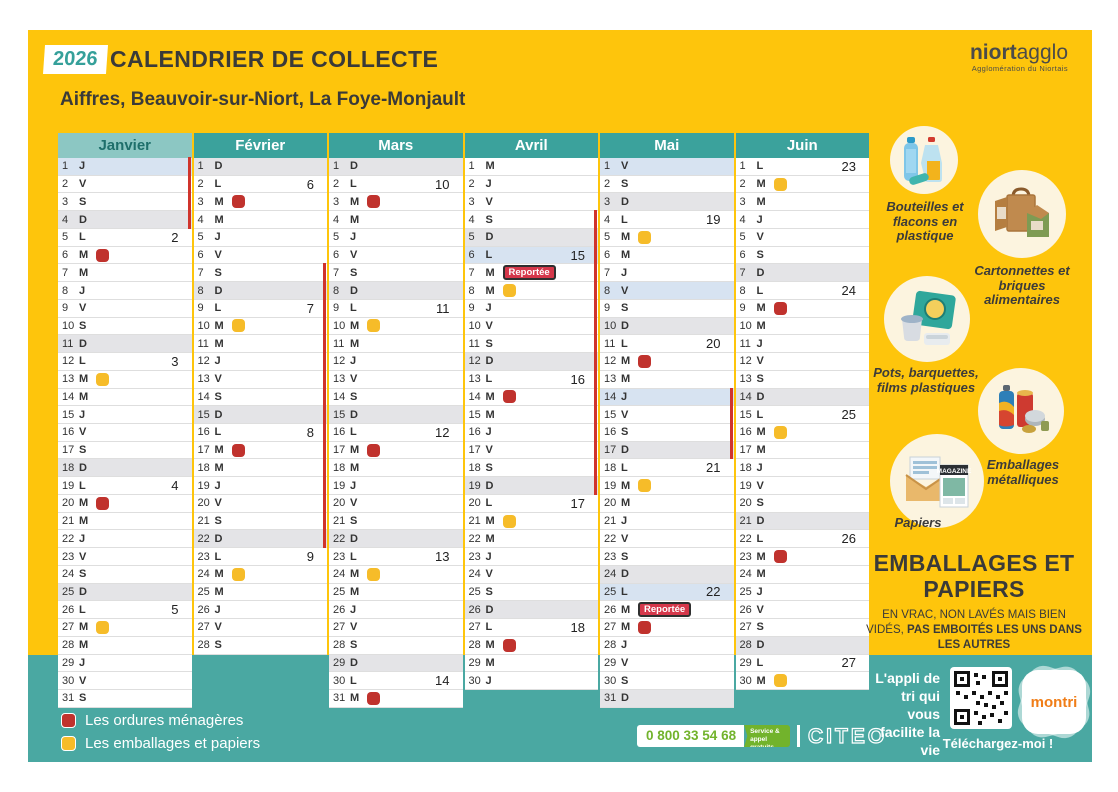 The height and width of the screenshot is (792, 1118). Describe the element at coordinates (396, 539) in the screenshot. I see `day-row: 22 D` at that location.